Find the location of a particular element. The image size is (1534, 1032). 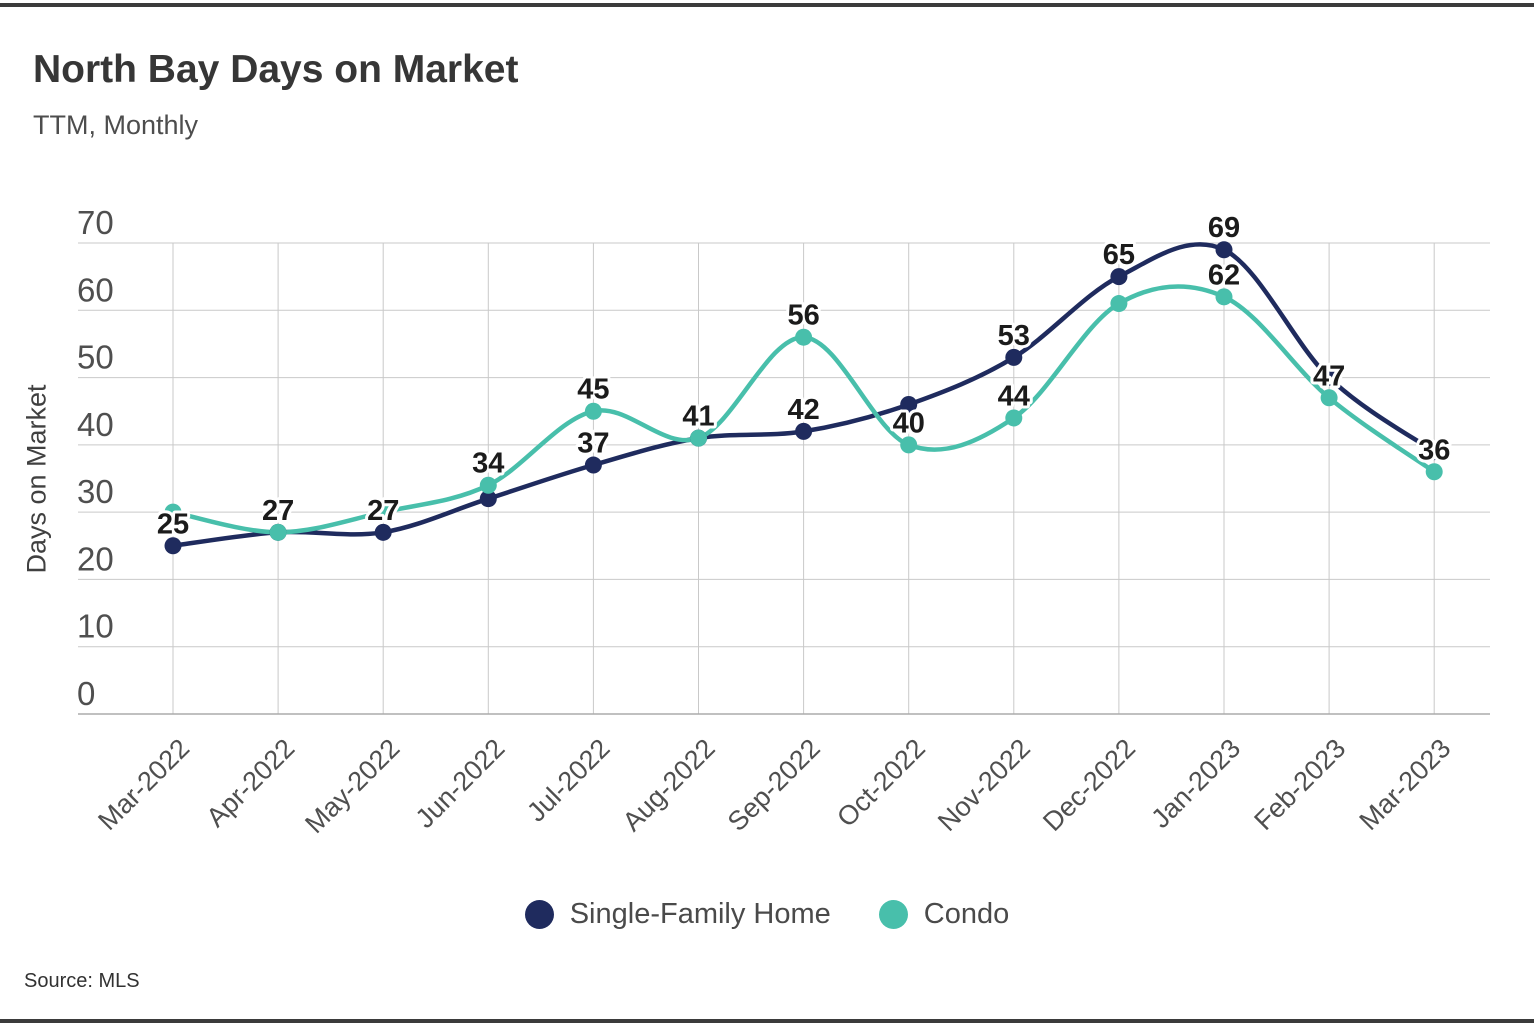

y-tick-label: 20 is located at coordinates (95, 558).